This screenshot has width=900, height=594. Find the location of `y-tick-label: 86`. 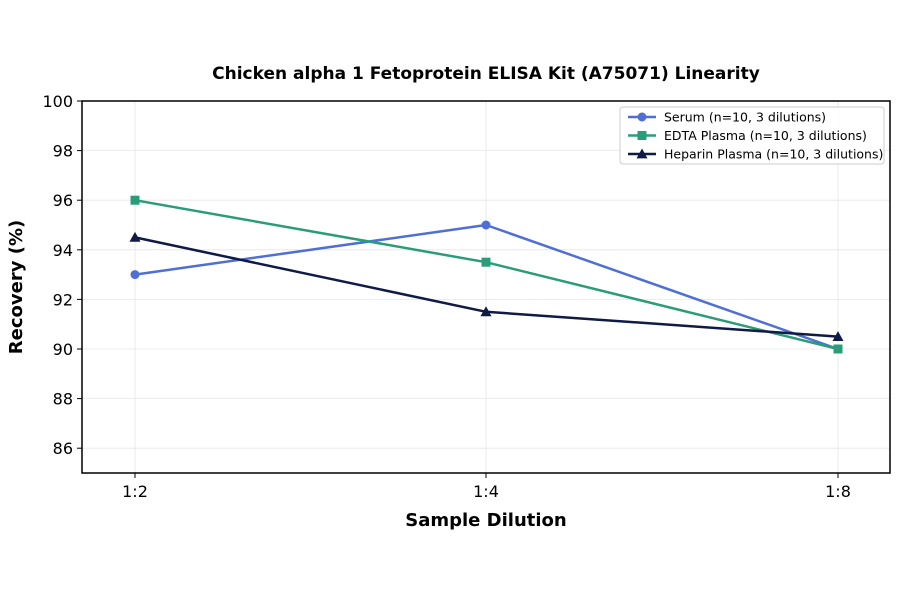

y-tick-label: 86 is located at coordinates (63, 448).